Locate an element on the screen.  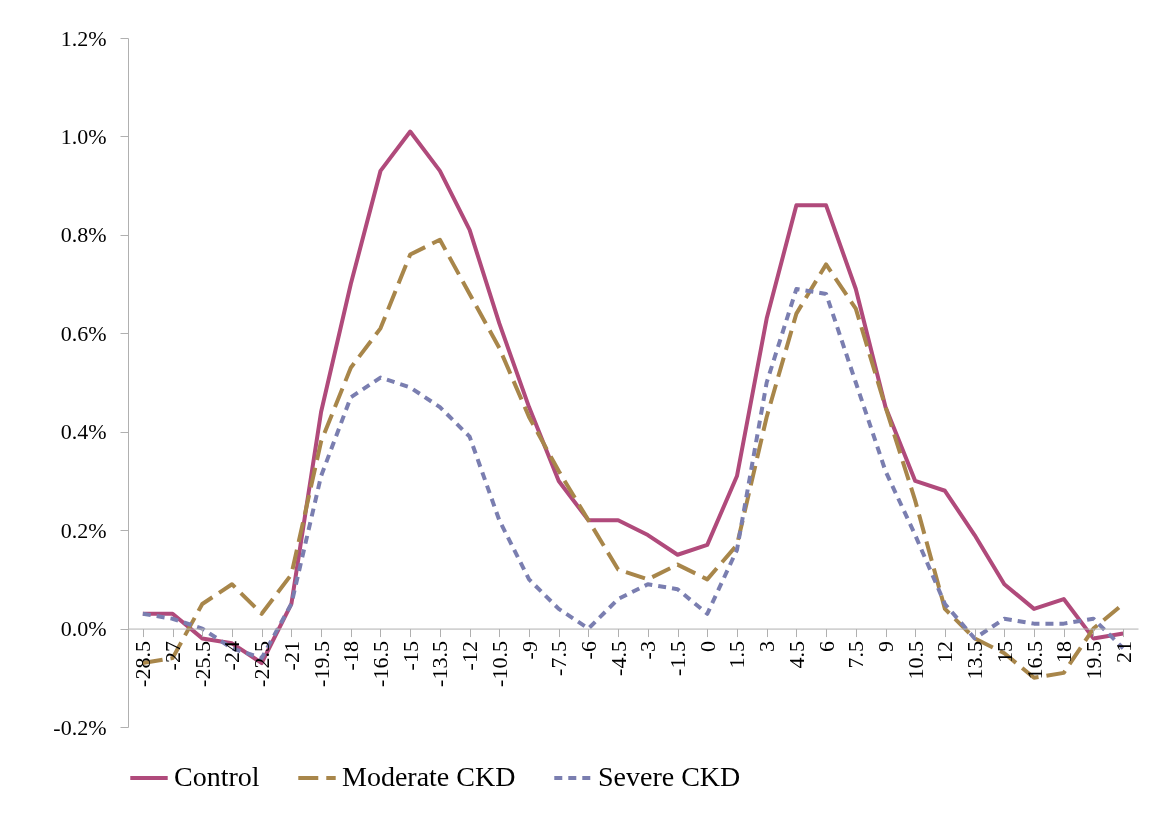
x-tick-label: -16.5 is located at coordinates (380, 664).